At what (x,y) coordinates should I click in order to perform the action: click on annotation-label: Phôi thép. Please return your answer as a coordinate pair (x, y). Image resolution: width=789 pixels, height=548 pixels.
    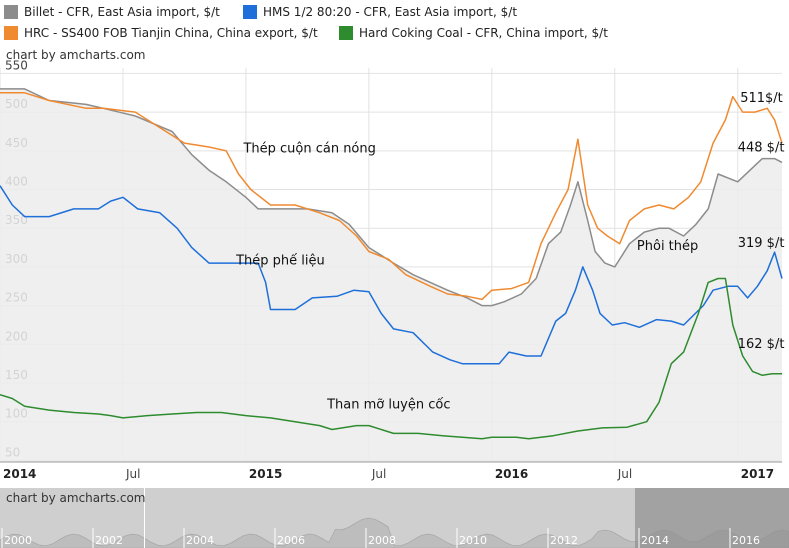
    Looking at the image, I should click on (667, 246).